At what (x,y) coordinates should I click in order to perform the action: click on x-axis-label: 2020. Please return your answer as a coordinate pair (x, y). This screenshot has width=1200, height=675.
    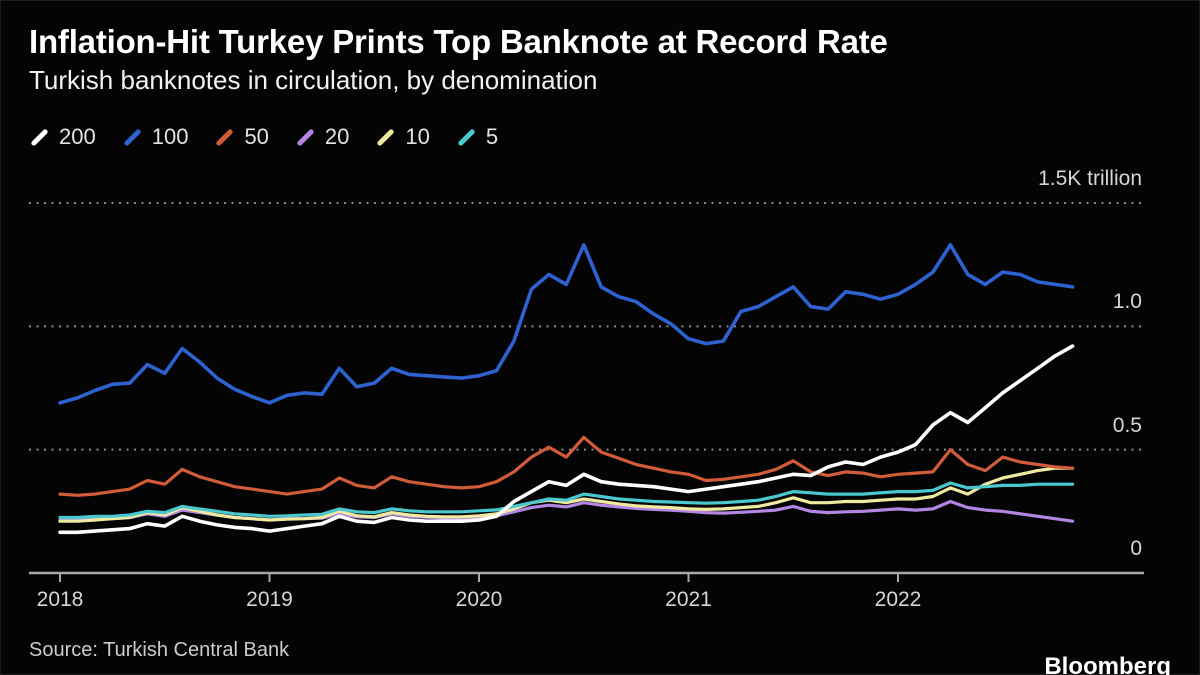
    Looking at the image, I should click on (479, 599).